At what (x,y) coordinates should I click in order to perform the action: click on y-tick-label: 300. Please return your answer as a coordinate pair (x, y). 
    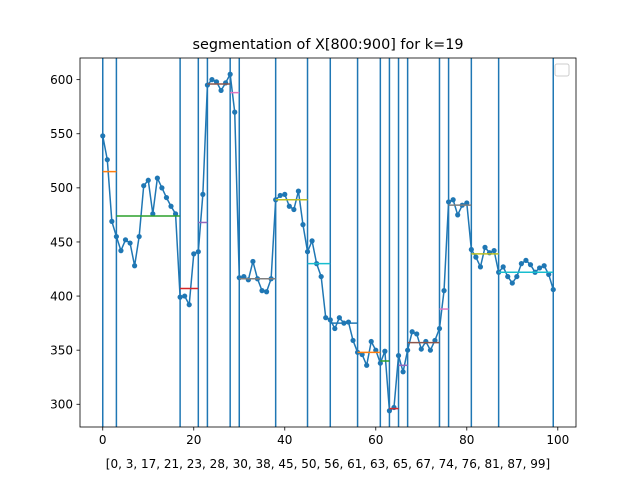
    Looking at the image, I should click on (61, 405).